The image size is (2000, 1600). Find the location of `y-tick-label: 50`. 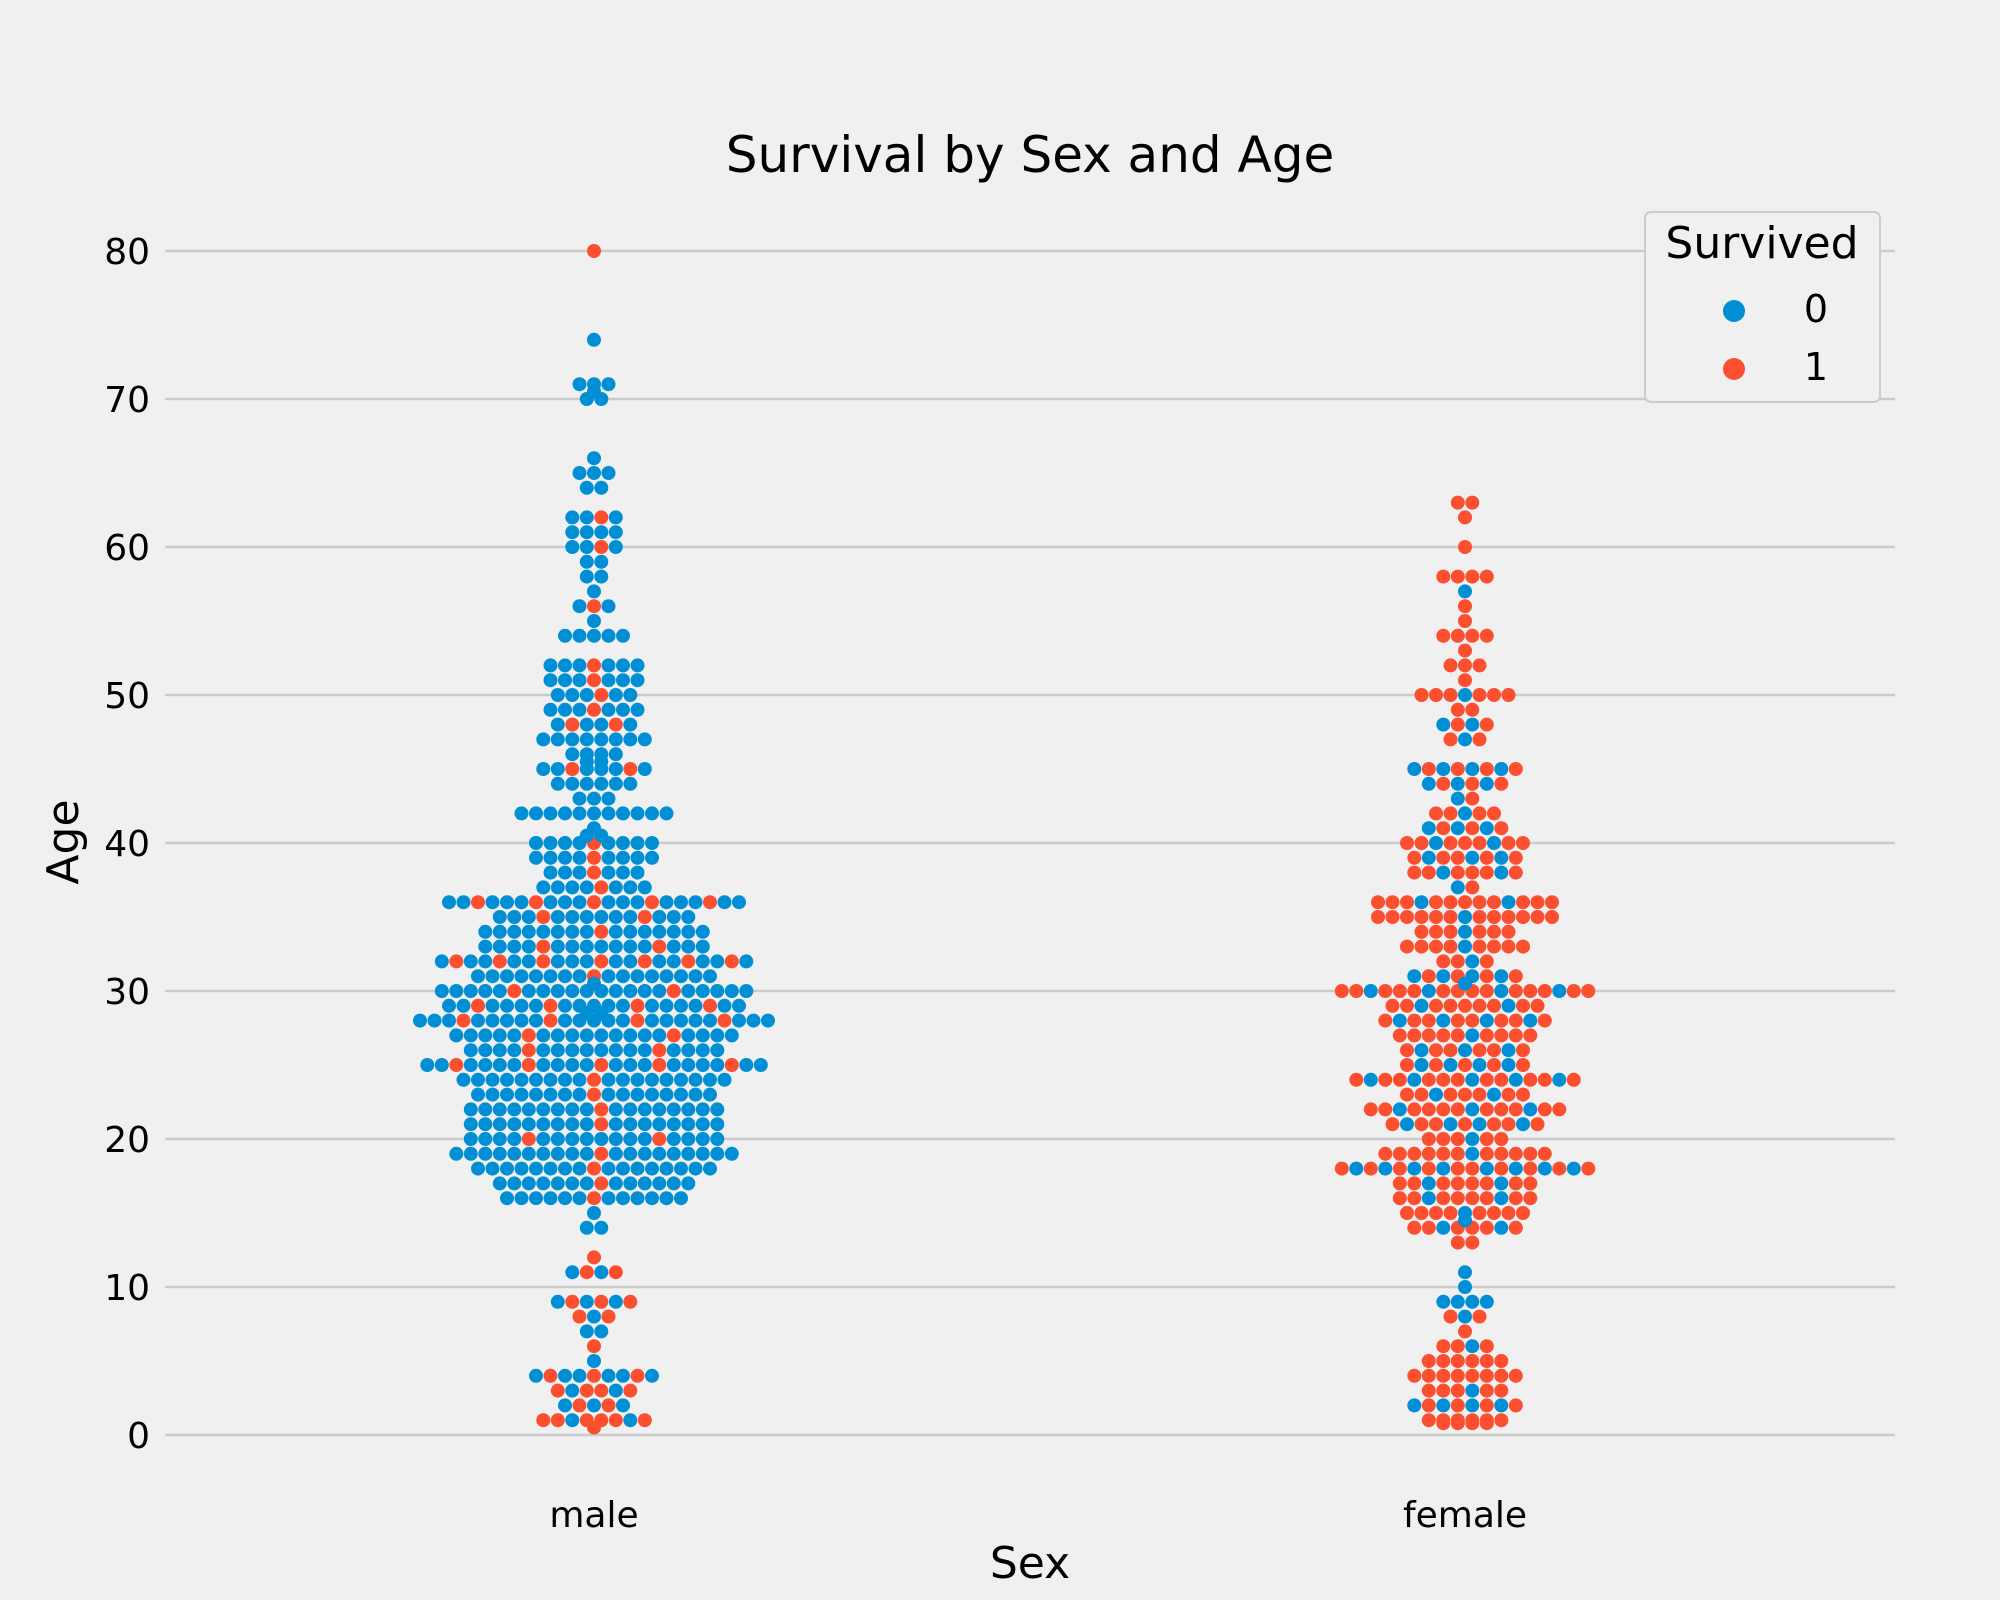

y-tick-label: 50 is located at coordinates (127, 696).